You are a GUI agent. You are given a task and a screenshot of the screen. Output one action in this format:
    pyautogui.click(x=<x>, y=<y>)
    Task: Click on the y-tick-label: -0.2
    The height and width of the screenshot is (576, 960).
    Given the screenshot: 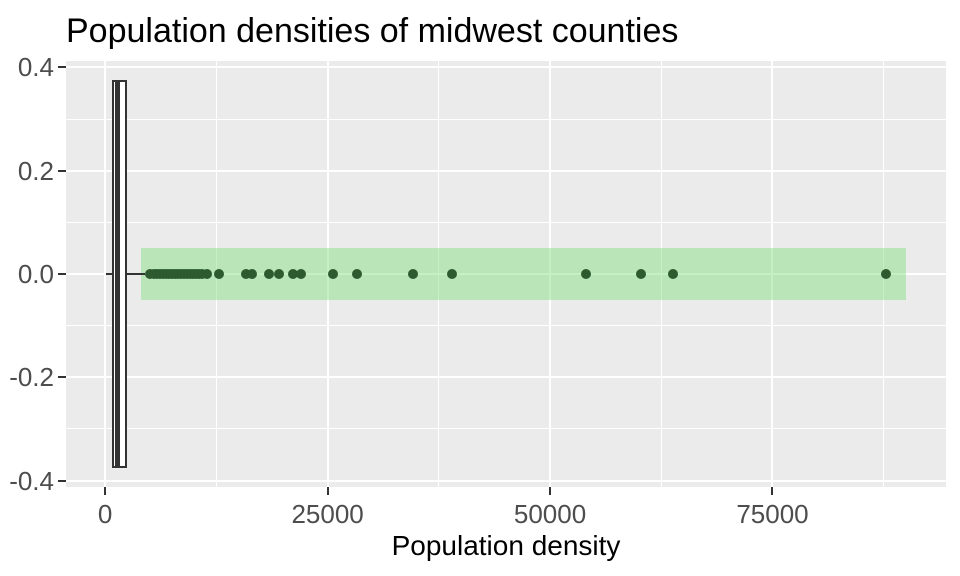 What is the action you would take?
    pyautogui.click(x=31, y=377)
    